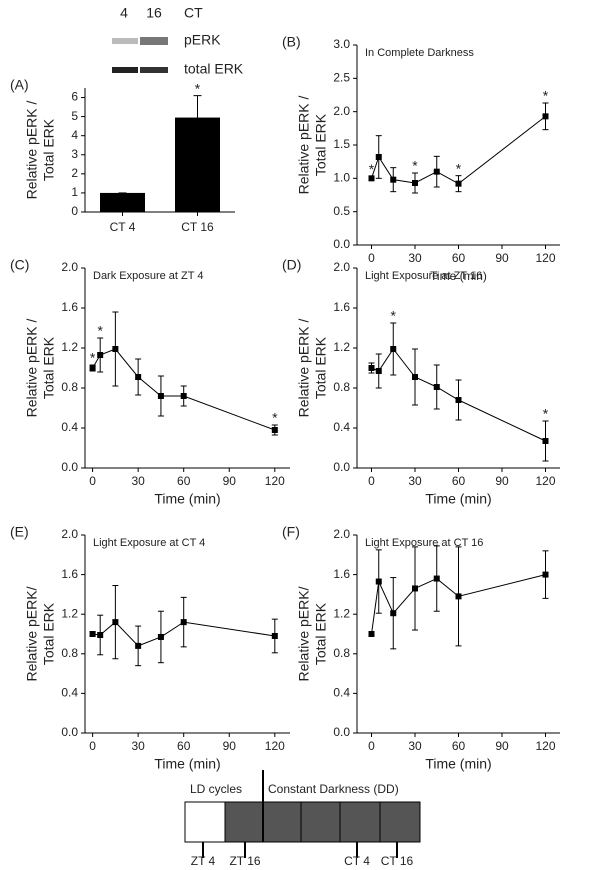 This screenshot has height=870, width=604. I want to click on phase-label: LD cycles, so click(216, 789).